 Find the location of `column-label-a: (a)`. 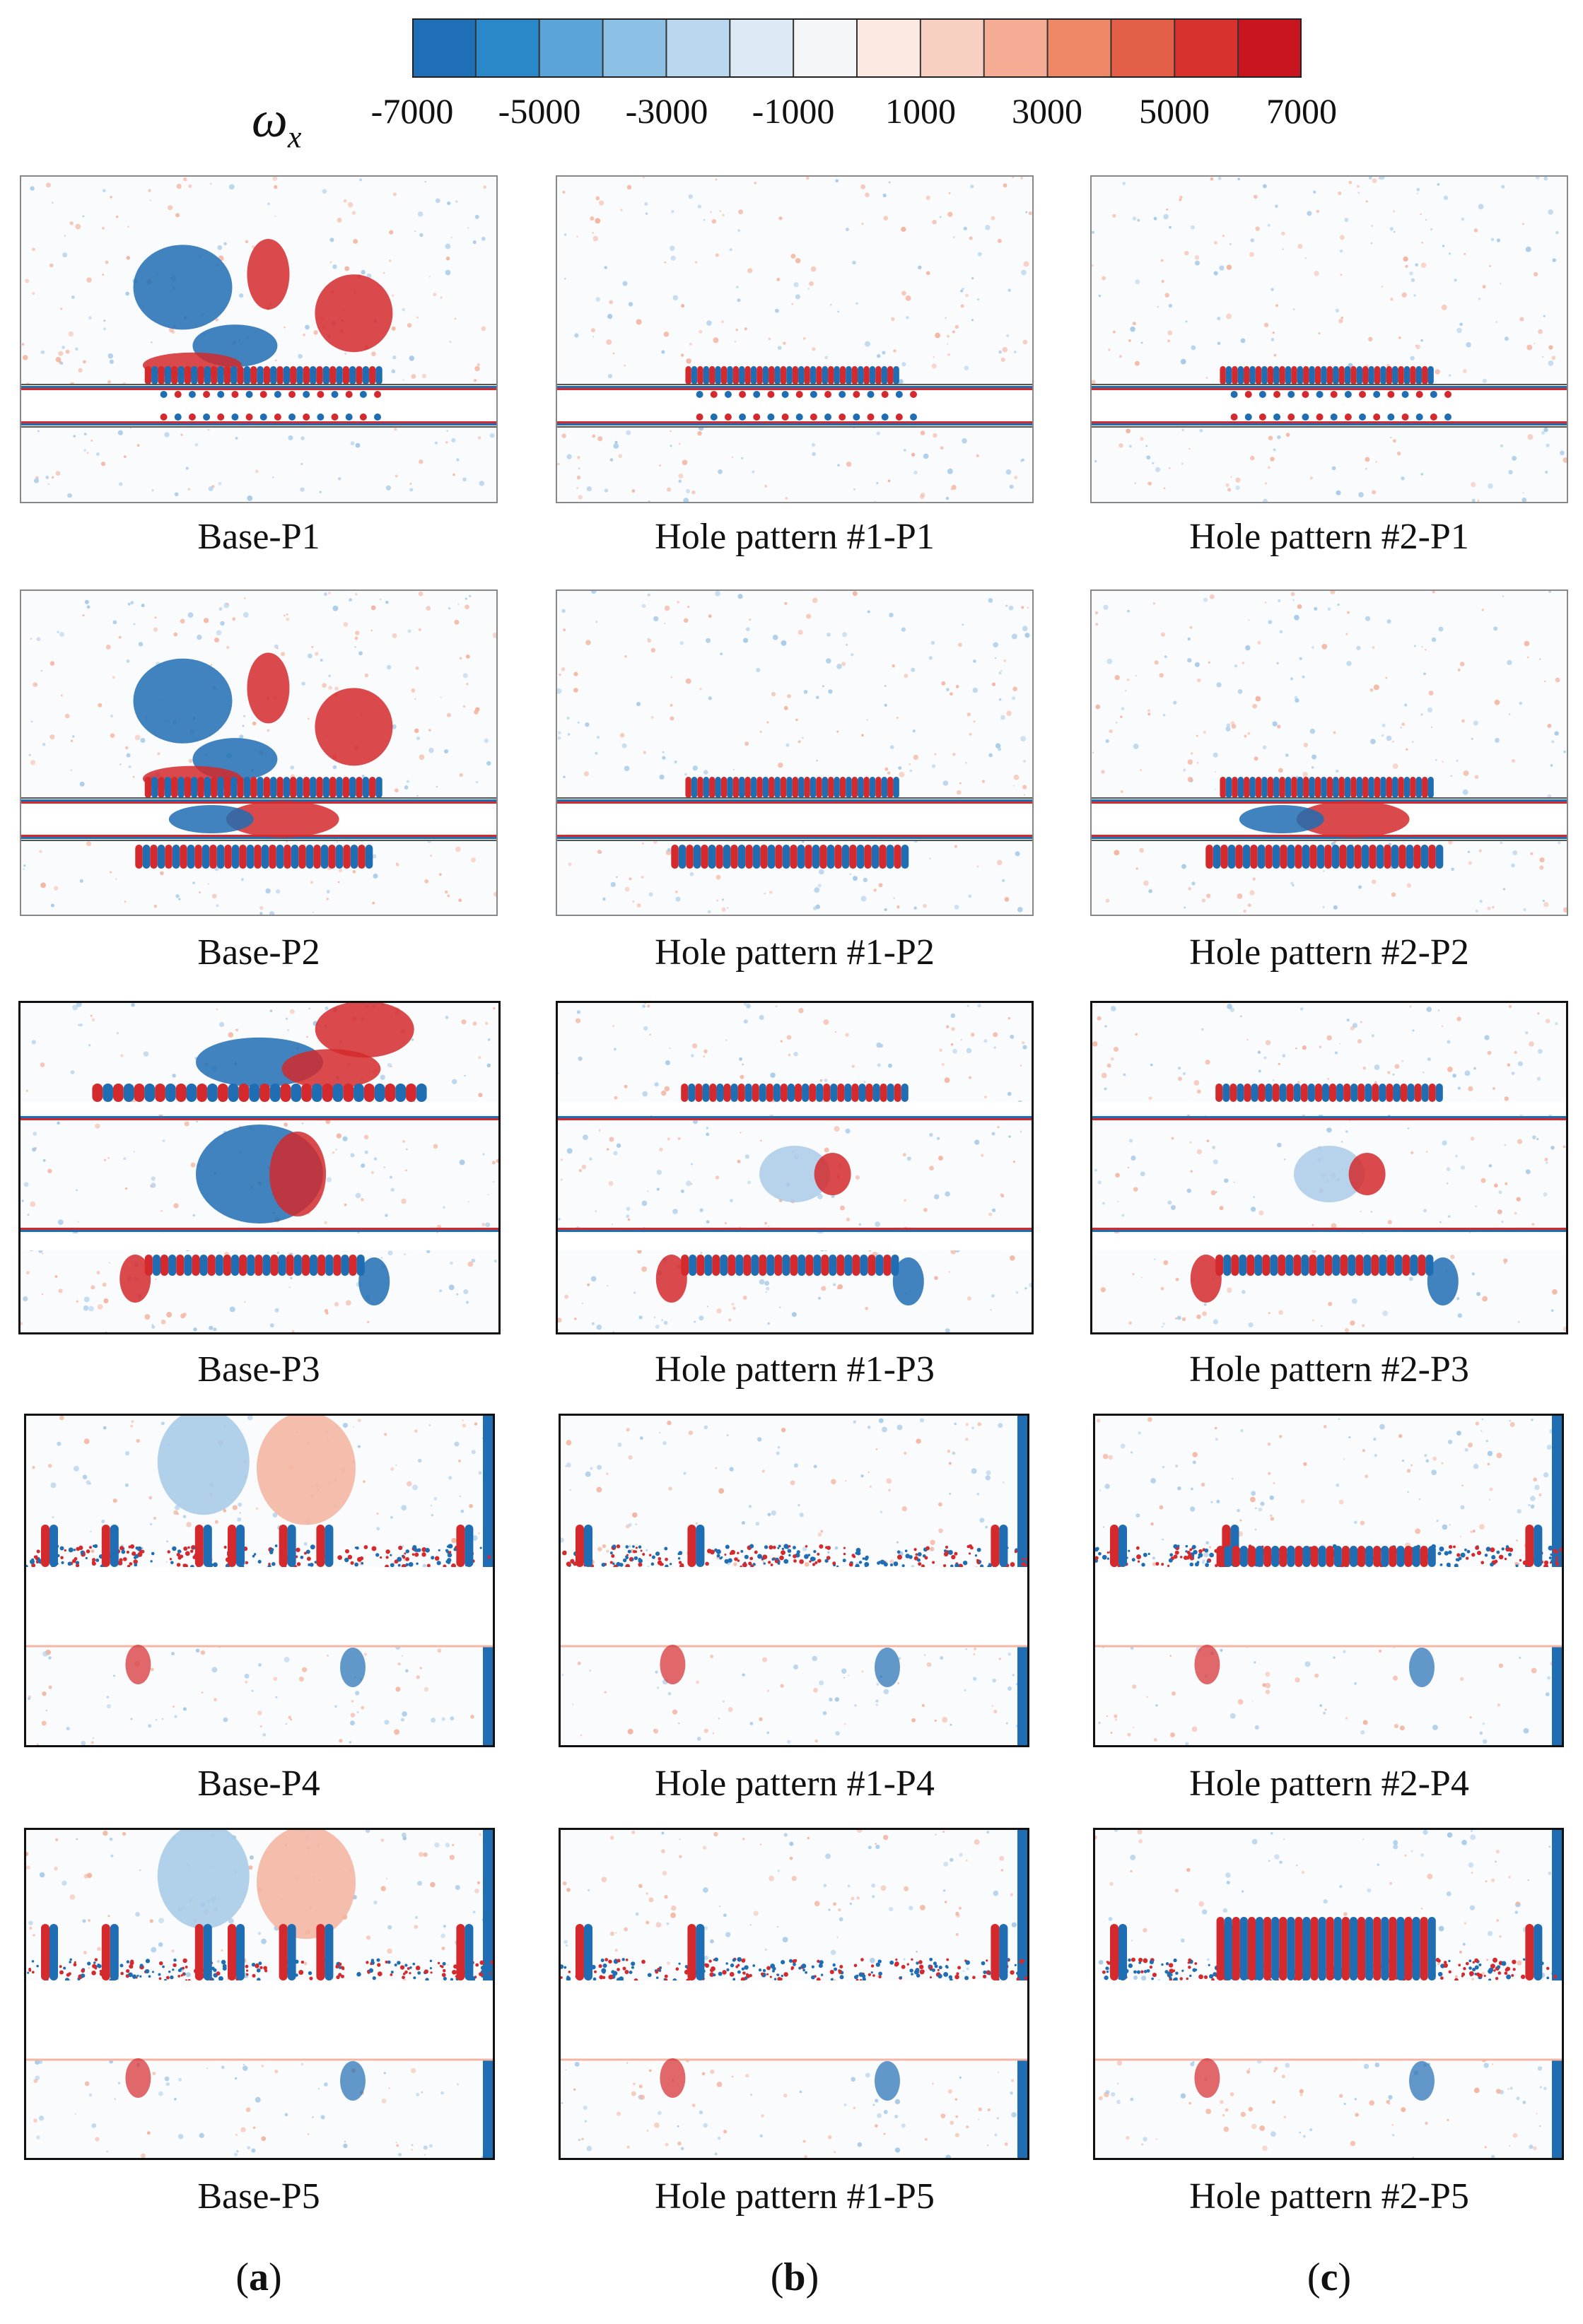

column-label-a: (a) is located at coordinates (259, 2277).